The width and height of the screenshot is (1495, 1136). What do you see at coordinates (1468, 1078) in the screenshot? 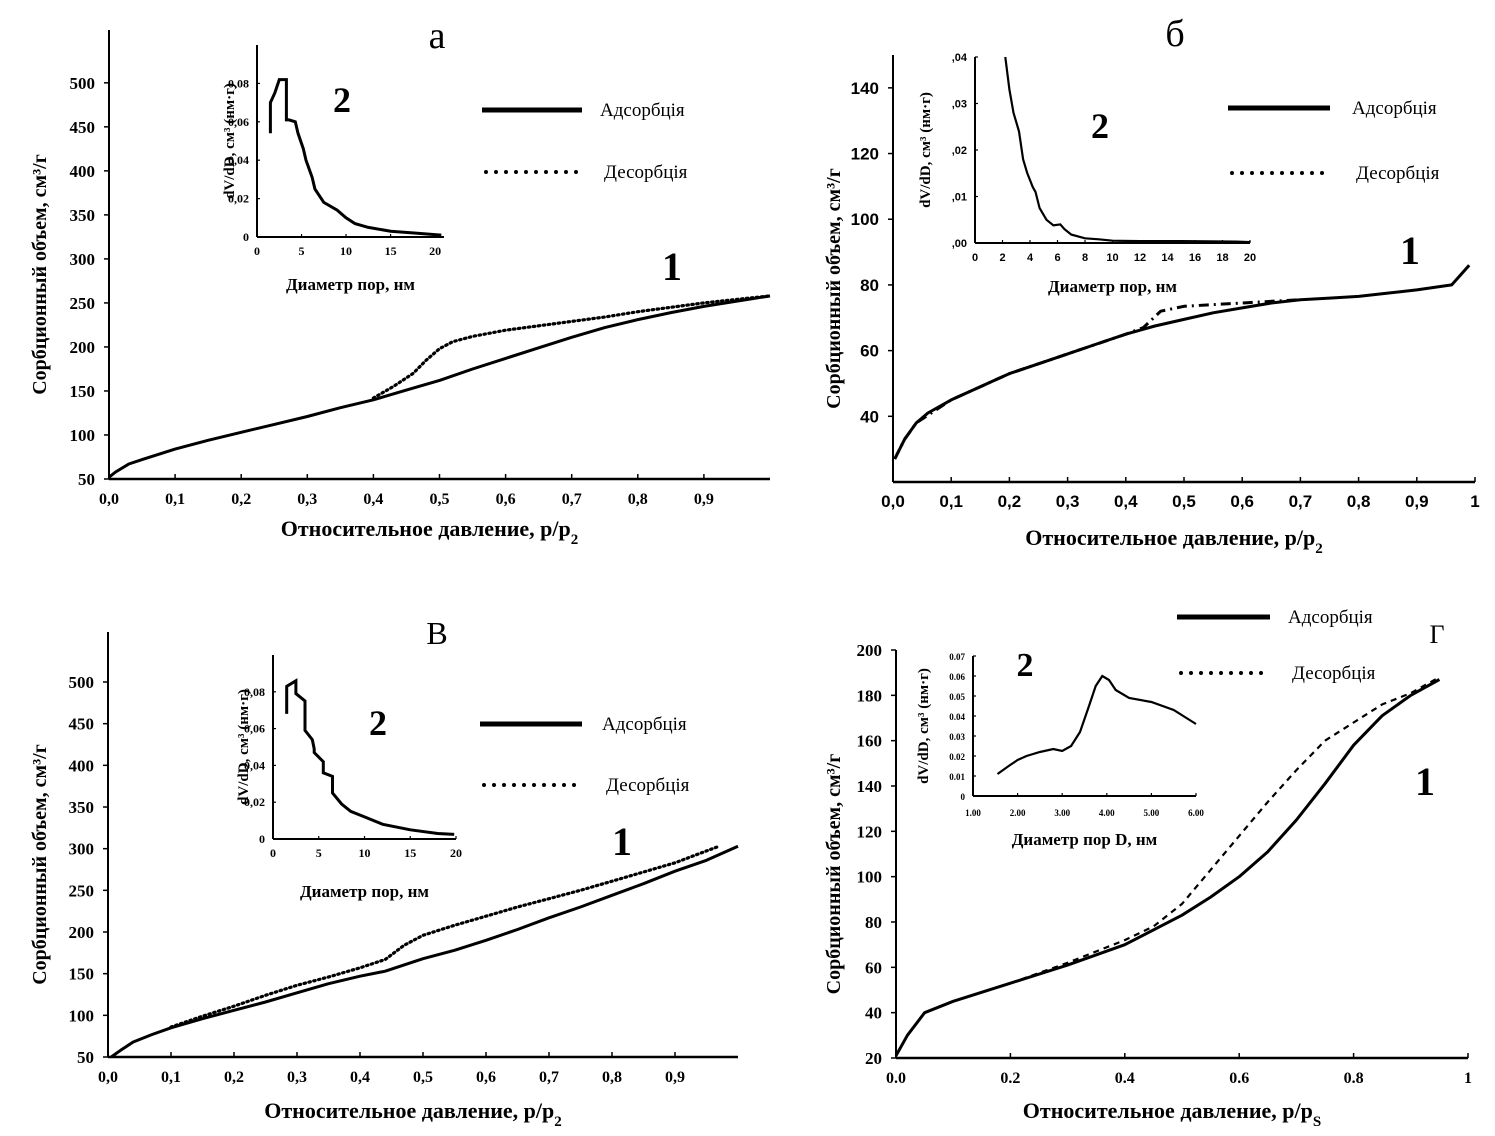
I see `x-tick-label: 1` at bounding box center [1468, 1078].